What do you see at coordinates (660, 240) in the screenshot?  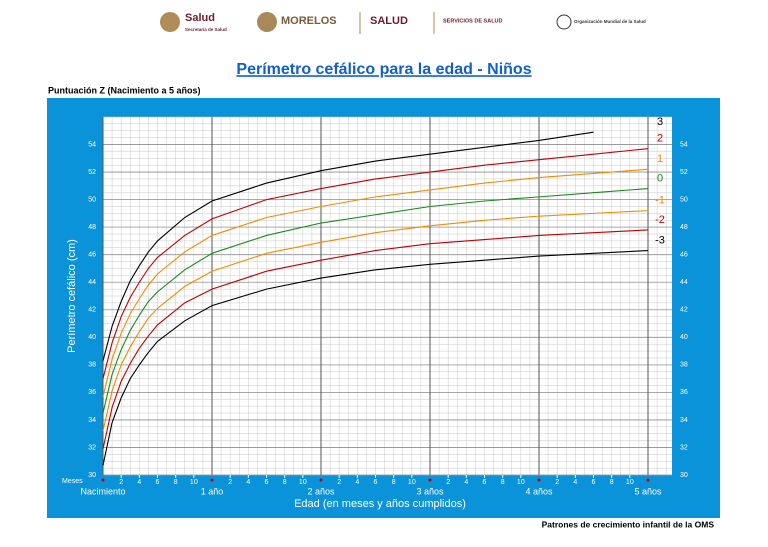 I see `legend-label: -3` at bounding box center [660, 240].